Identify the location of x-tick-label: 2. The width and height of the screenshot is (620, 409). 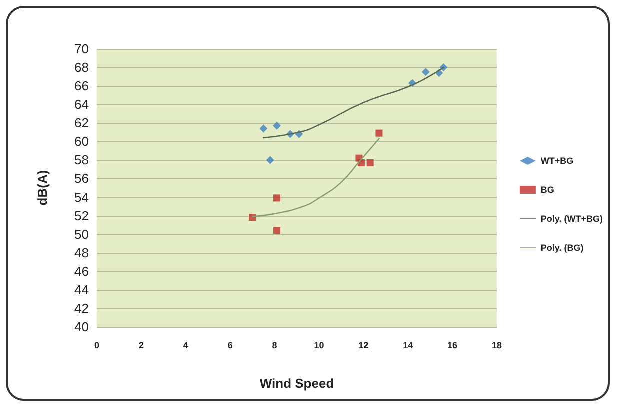
(141, 345).